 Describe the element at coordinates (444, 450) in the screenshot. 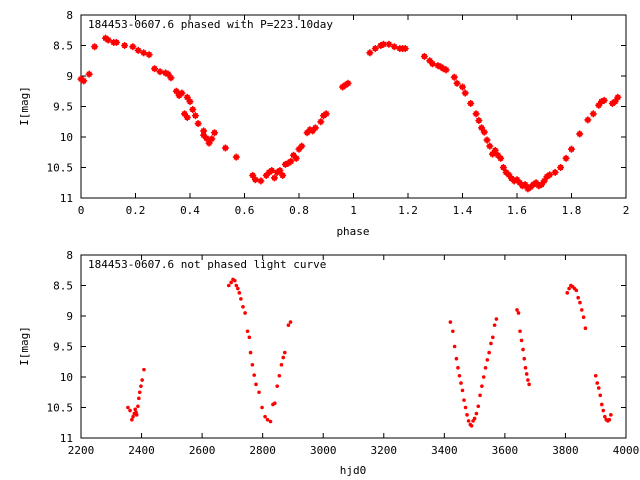

I see `x-tick-label: 3400` at that location.